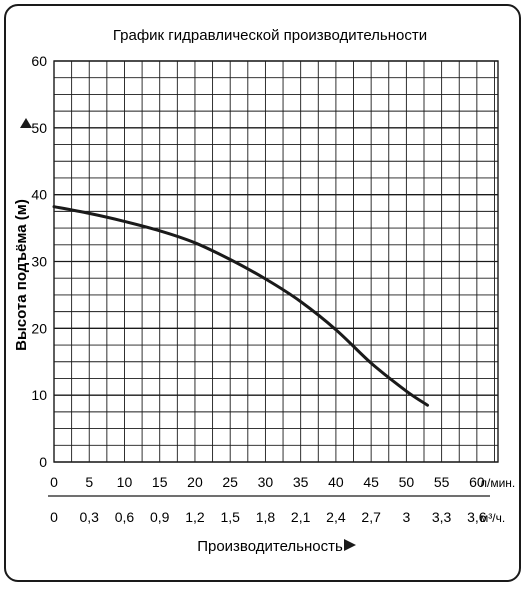  I want to click on y-tick-label: 60, so click(39, 61).